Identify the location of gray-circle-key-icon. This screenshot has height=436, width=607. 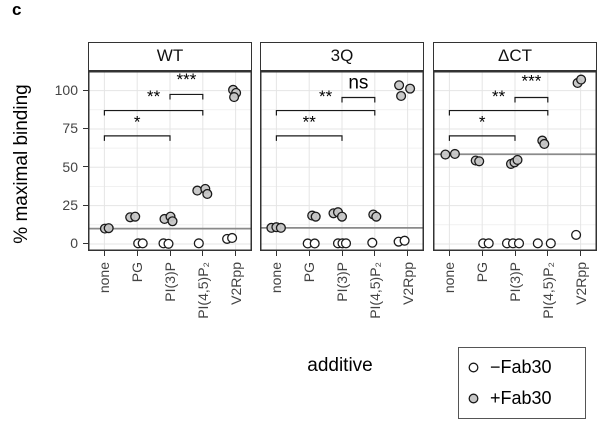
(473, 398).